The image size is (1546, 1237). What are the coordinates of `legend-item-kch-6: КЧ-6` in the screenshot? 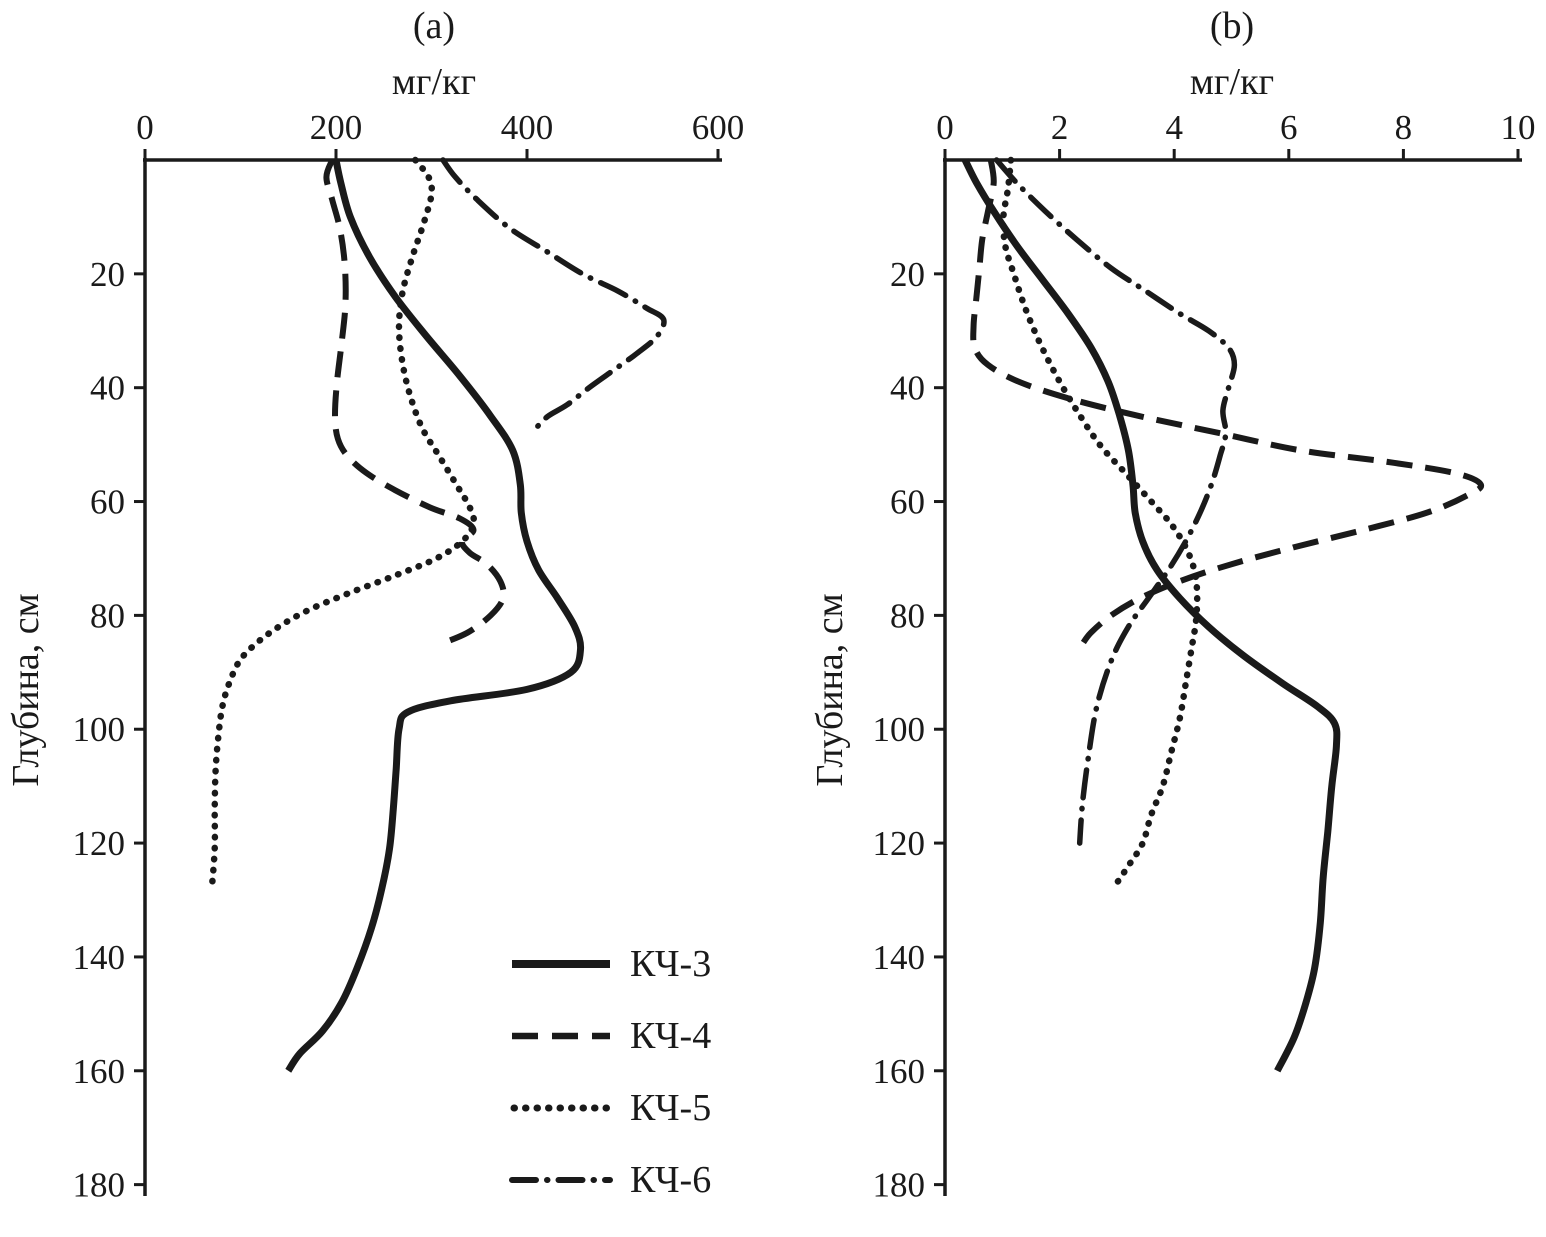 It's located at (609, 1180).